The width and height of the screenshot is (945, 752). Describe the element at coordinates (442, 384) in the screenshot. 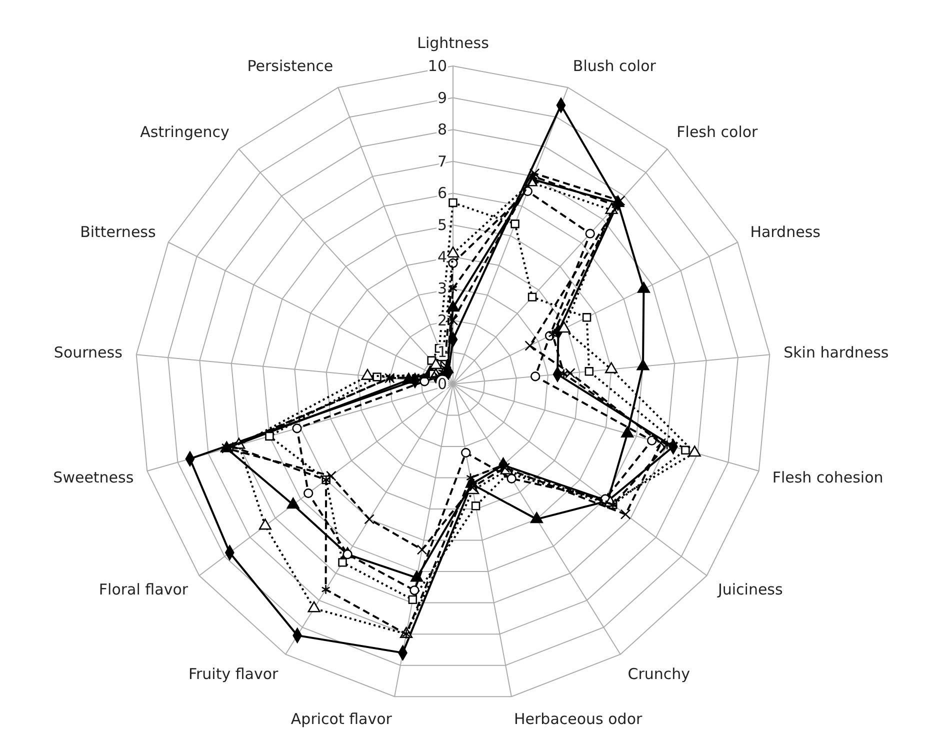

I see `y-tick-label: 0` at that location.